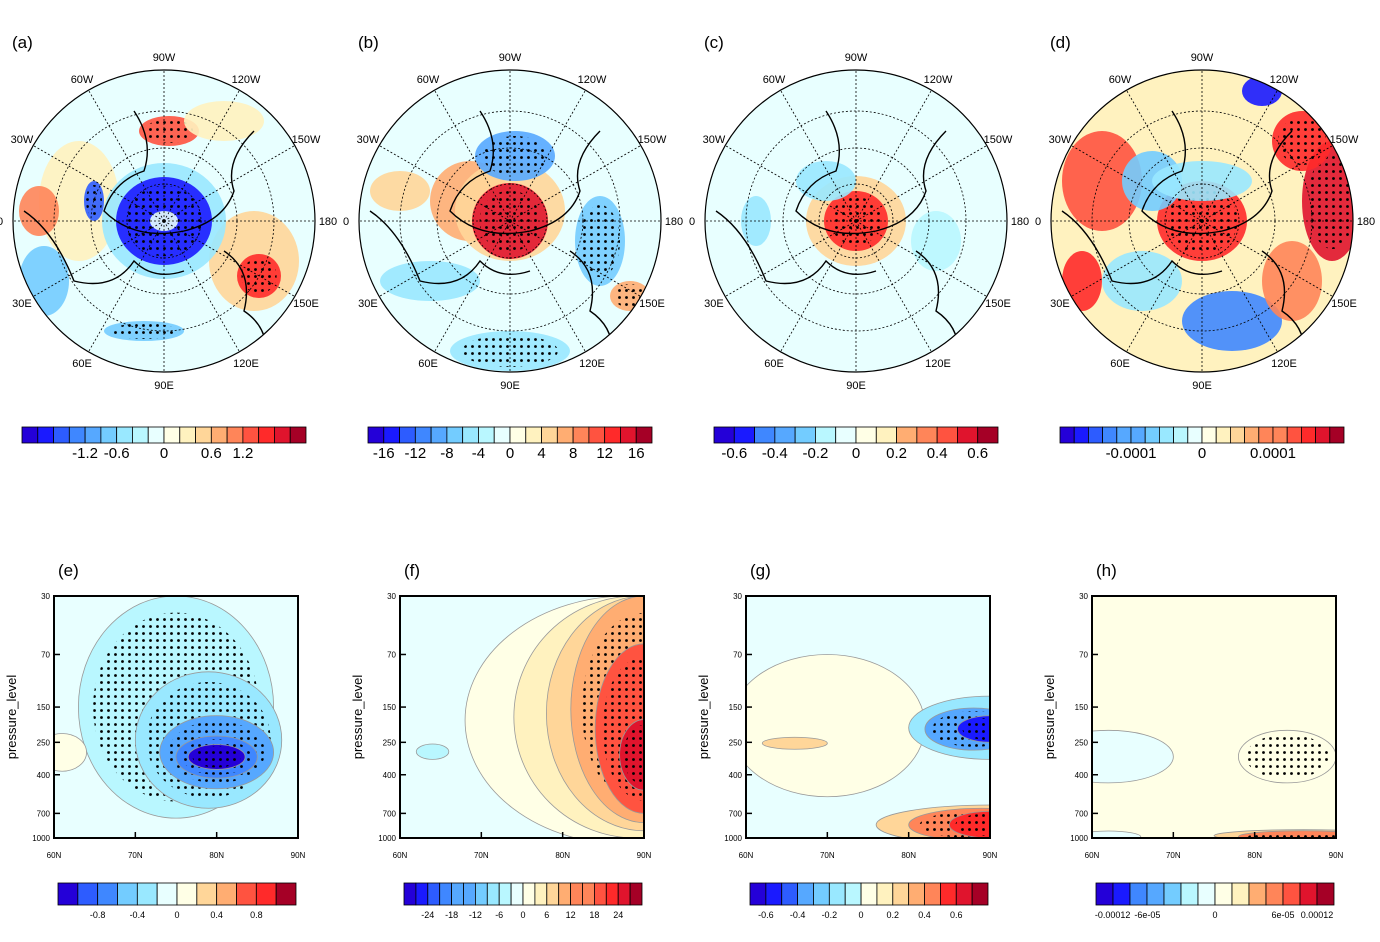 The width and height of the screenshot is (1380, 942). What do you see at coordinates (1317, 915) in the screenshot?
I see `colorbar-label: 0.00012` at bounding box center [1317, 915].